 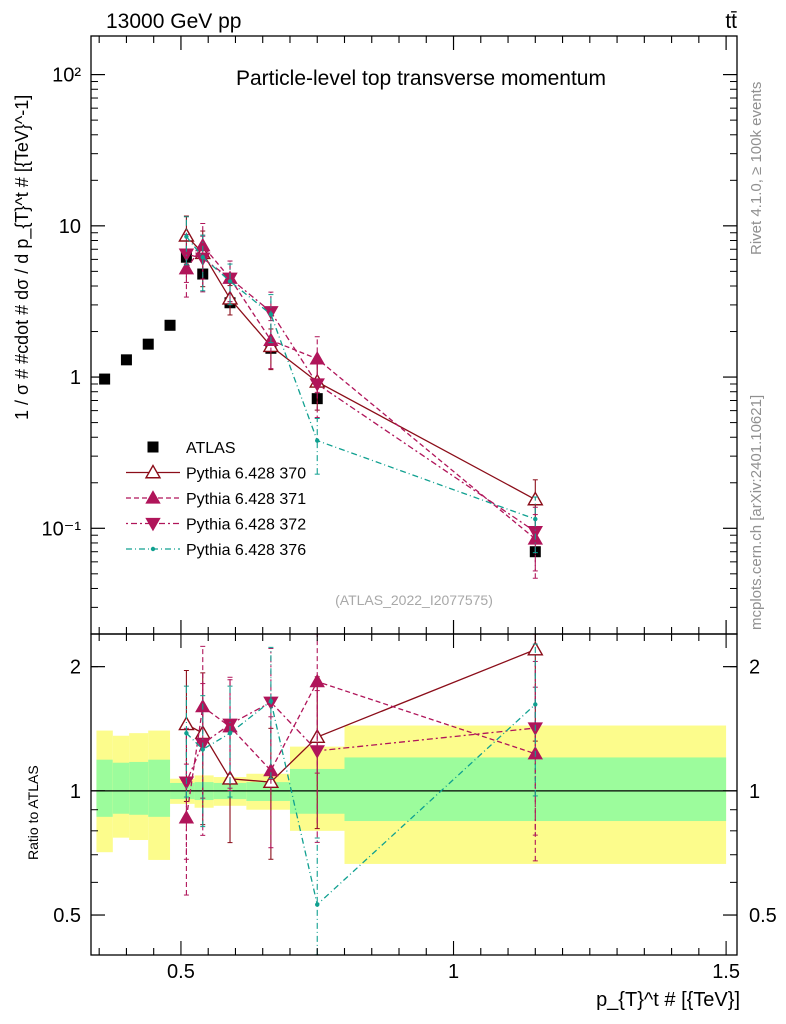 I want to click on ratio-y-tick-label-left: 1, so click(x=75, y=792).